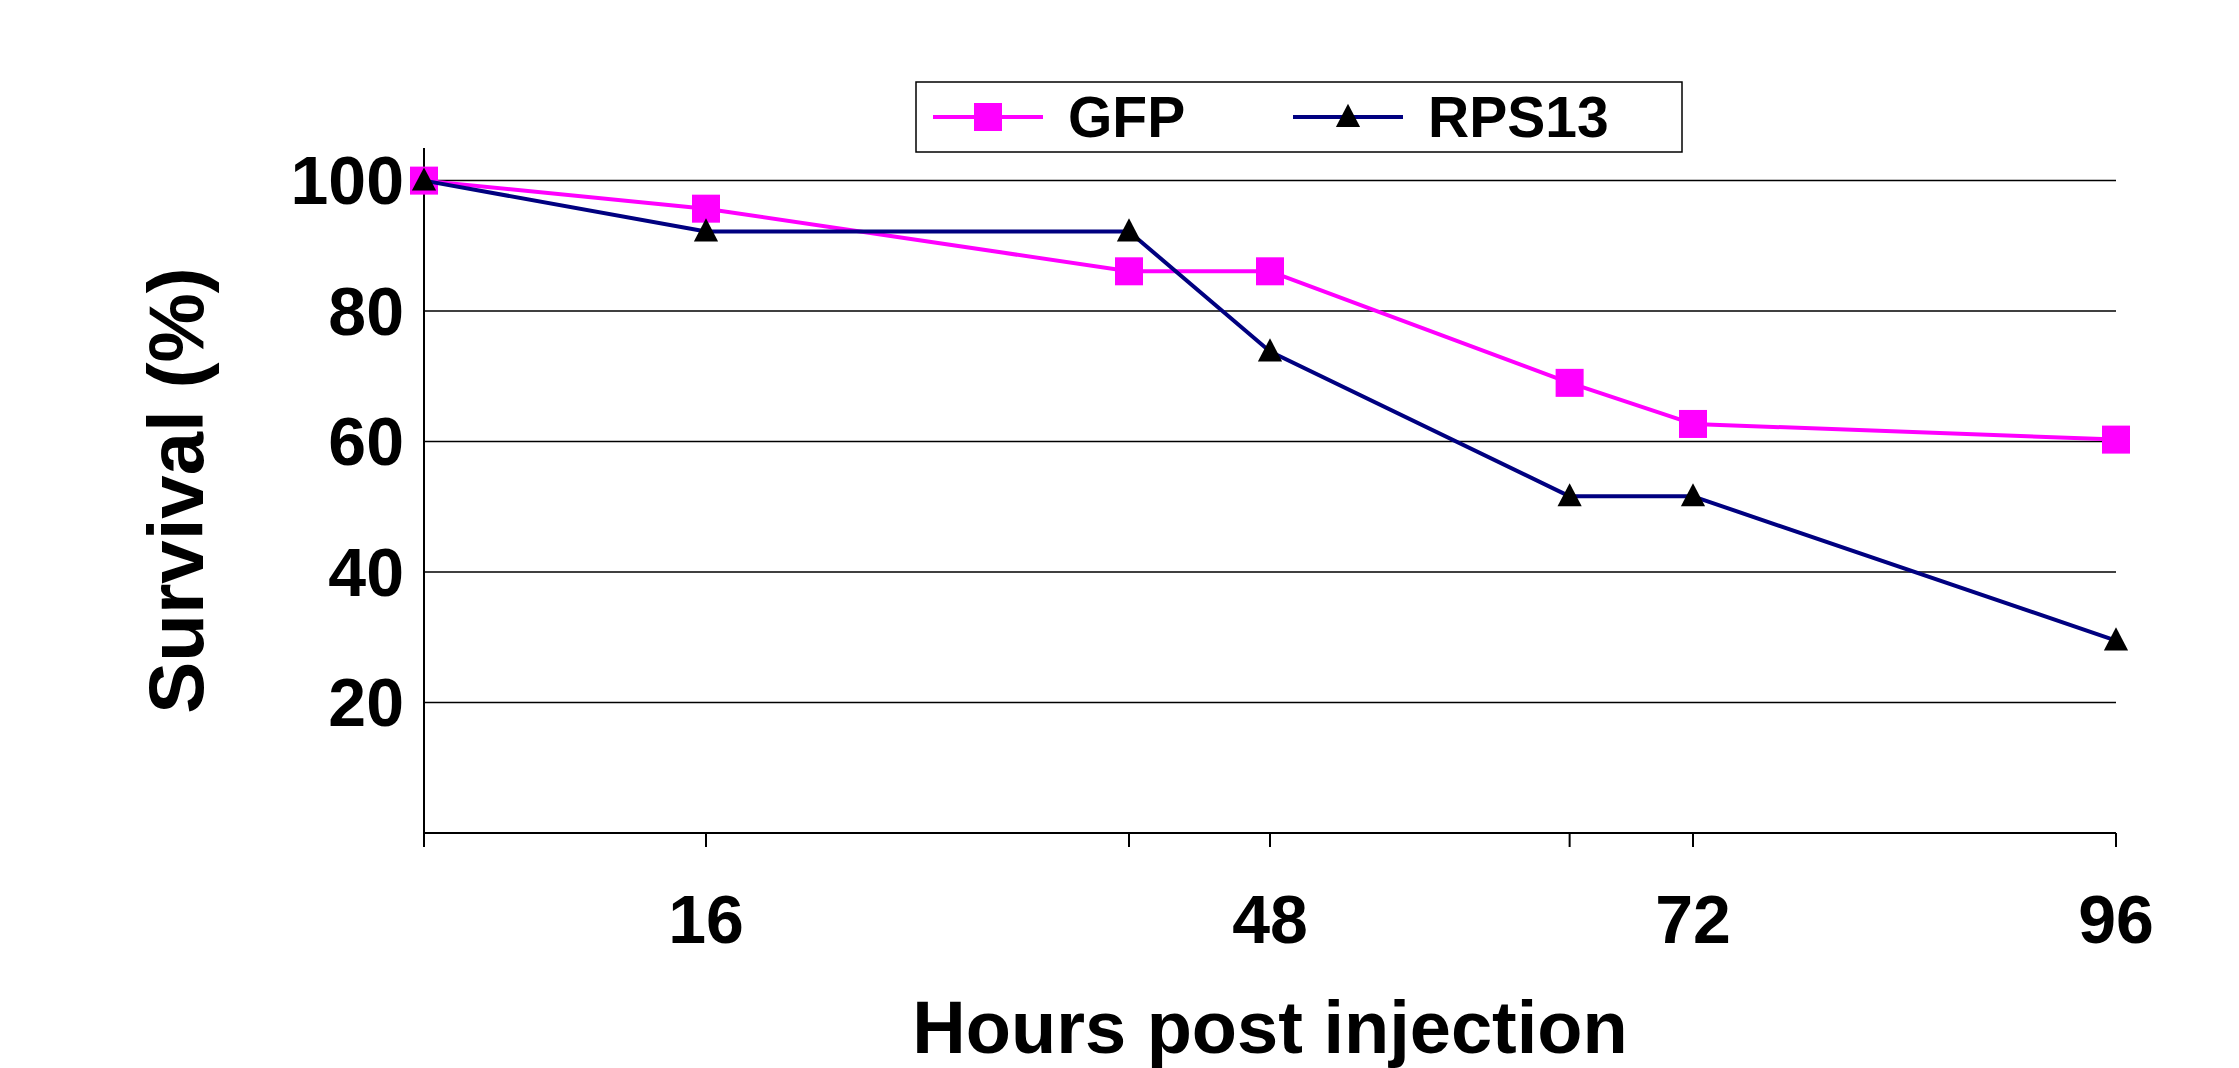 The width and height of the screenshot is (2239, 1068). Describe the element at coordinates (366, 441) in the screenshot. I see `y-tick-label: 60` at that location.